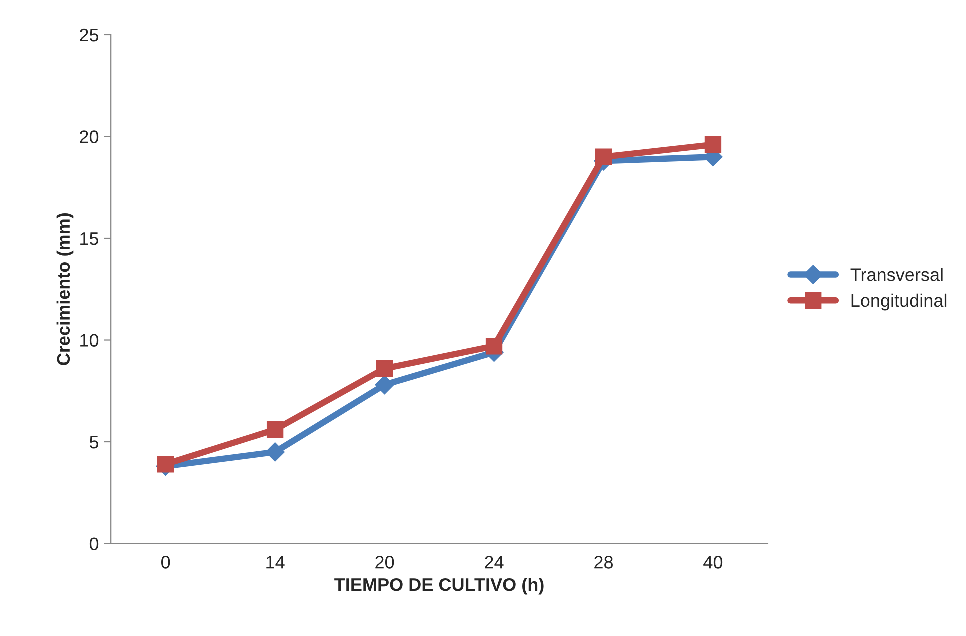 The width and height of the screenshot is (966, 636). Describe the element at coordinates (89, 239) in the screenshot. I see `y-tick-label: 15` at that location.